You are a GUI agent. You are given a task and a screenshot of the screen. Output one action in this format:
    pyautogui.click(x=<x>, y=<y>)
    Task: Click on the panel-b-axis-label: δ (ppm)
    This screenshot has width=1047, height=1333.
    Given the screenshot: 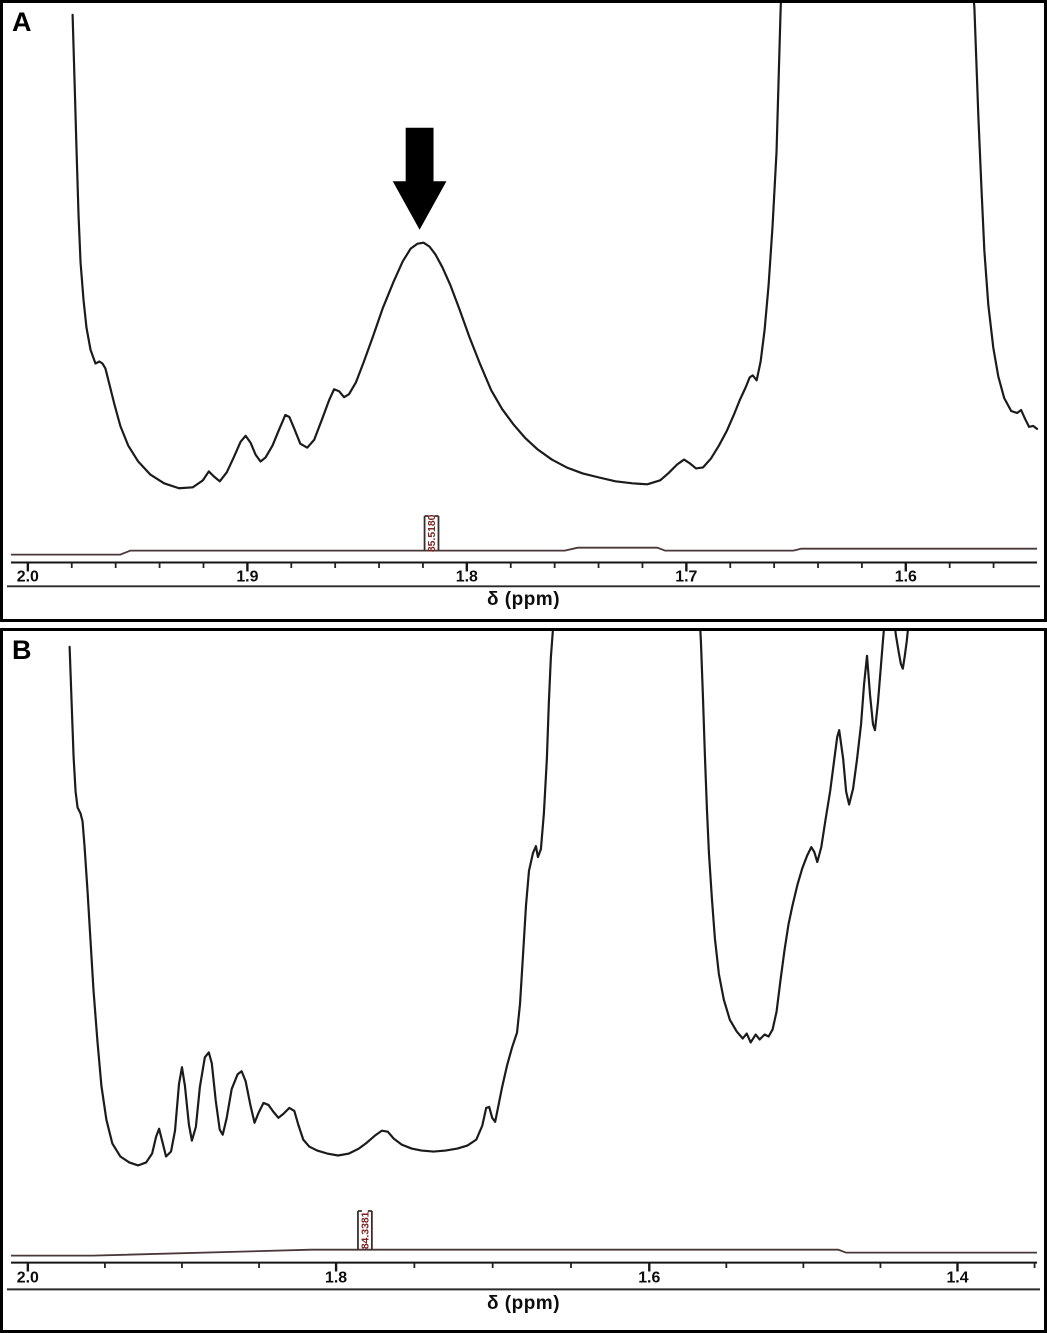 What is the action you would take?
    pyautogui.click(x=523, y=1303)
    